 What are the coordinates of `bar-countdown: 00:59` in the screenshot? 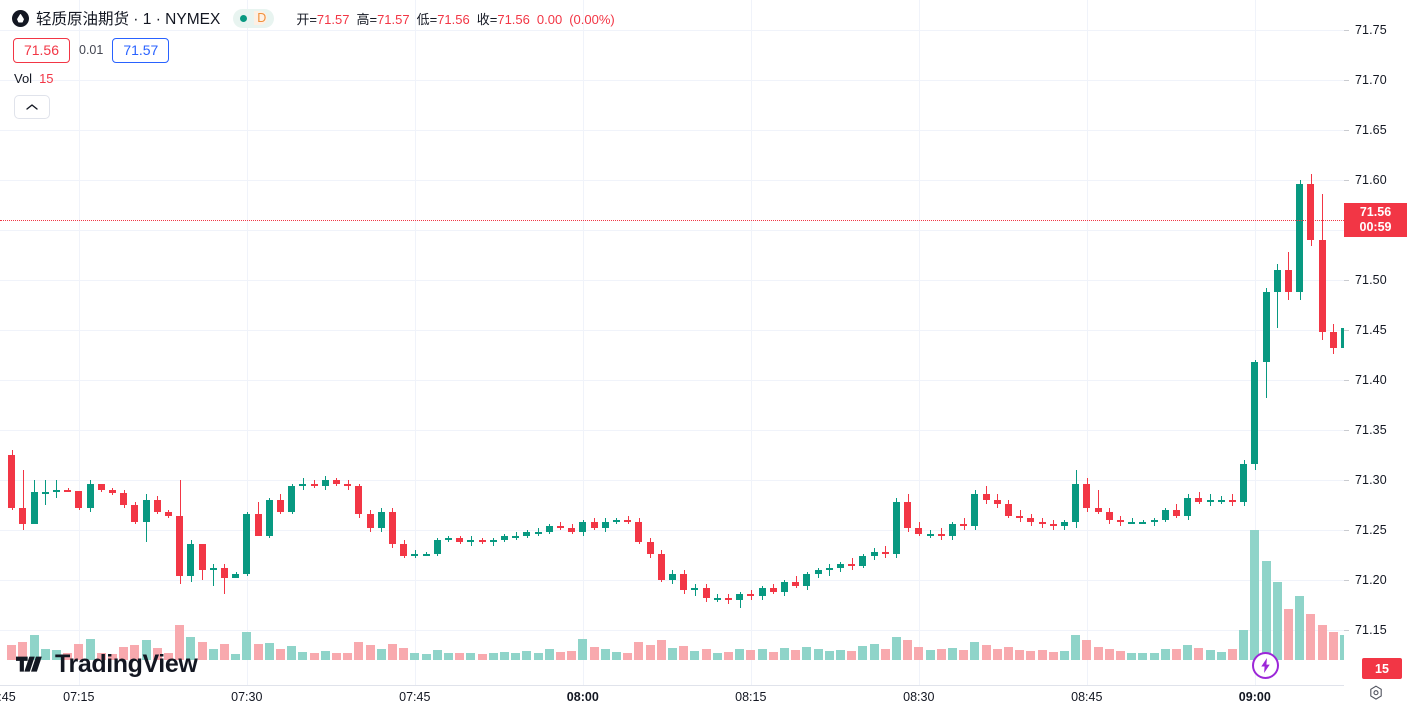 It's located at (1375, 227).